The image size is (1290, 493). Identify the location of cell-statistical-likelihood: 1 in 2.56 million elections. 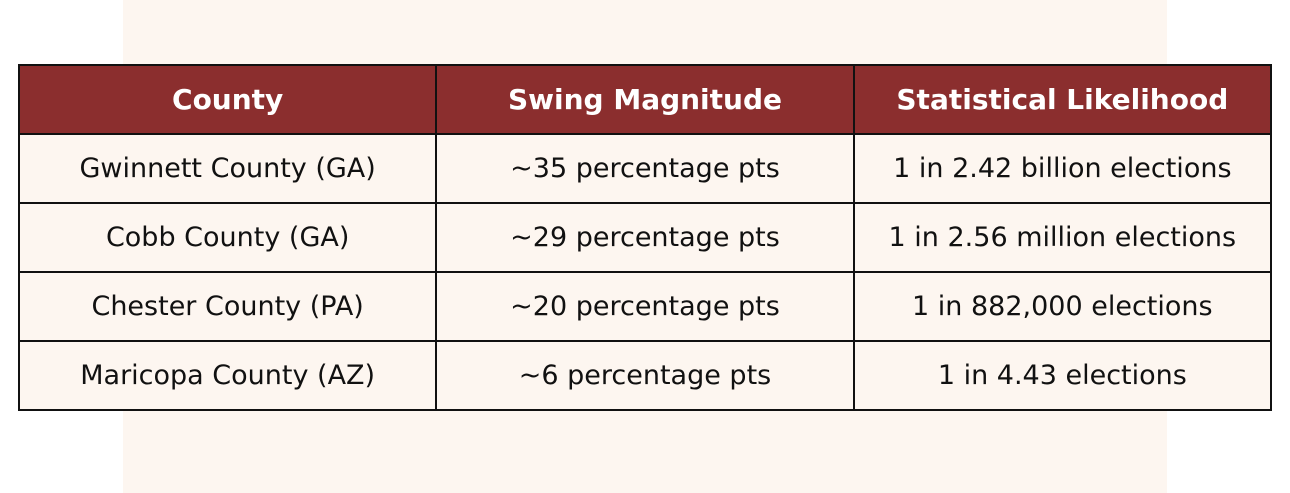
(1062, 237).